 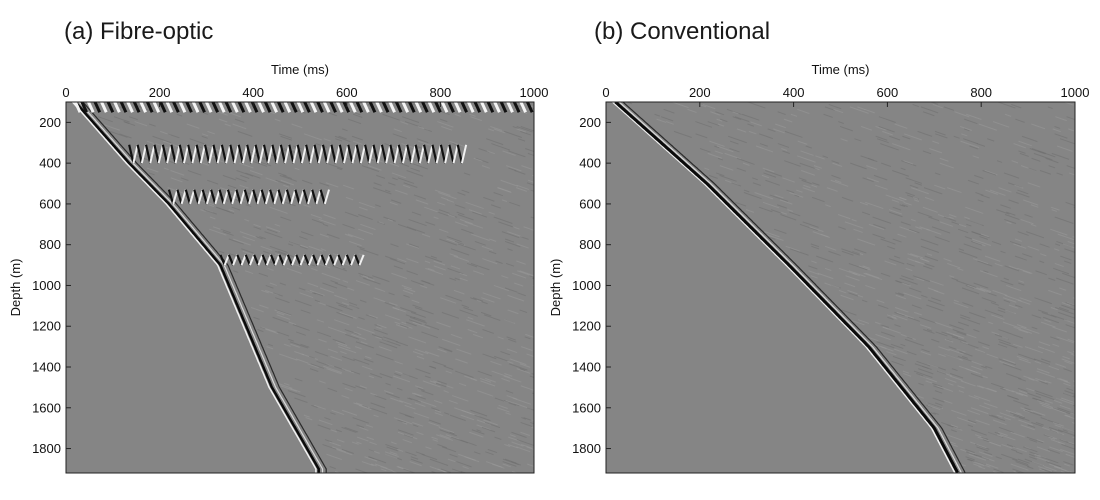 What do you see at coordinates (300, 69) in the screenshot?
I see `x-axis-label: Time (ms)` at bounding box center [300, 69].